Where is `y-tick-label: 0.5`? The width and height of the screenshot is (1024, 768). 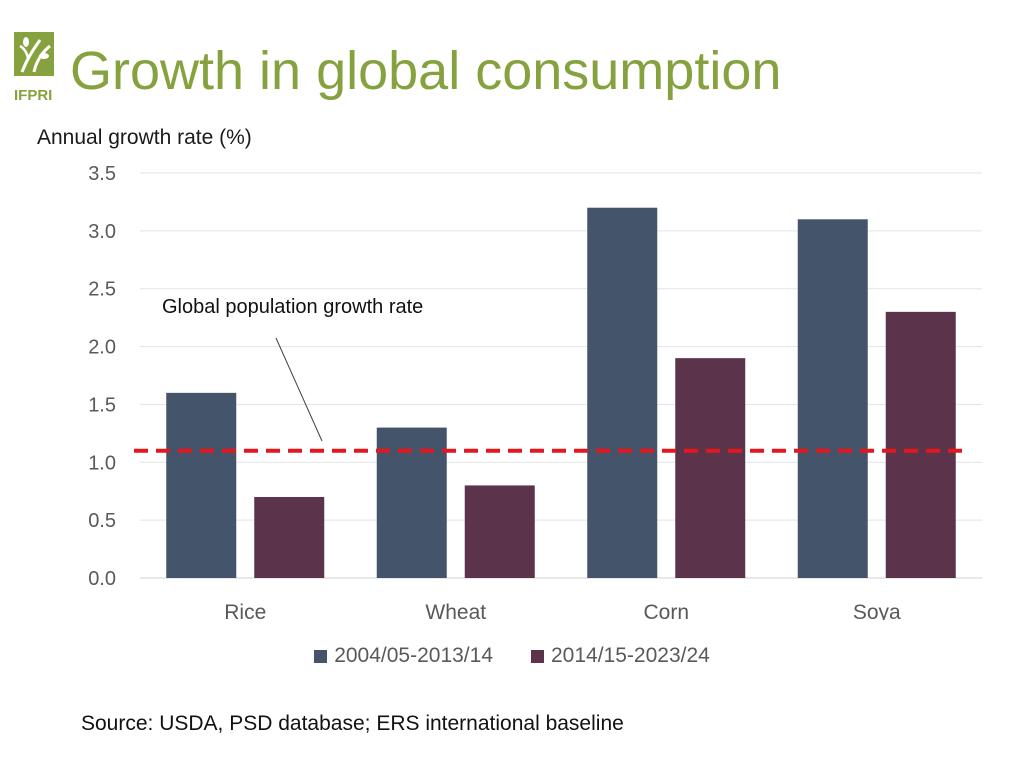 y-tick-label: 0.5 is located at coordinates (102, 521).